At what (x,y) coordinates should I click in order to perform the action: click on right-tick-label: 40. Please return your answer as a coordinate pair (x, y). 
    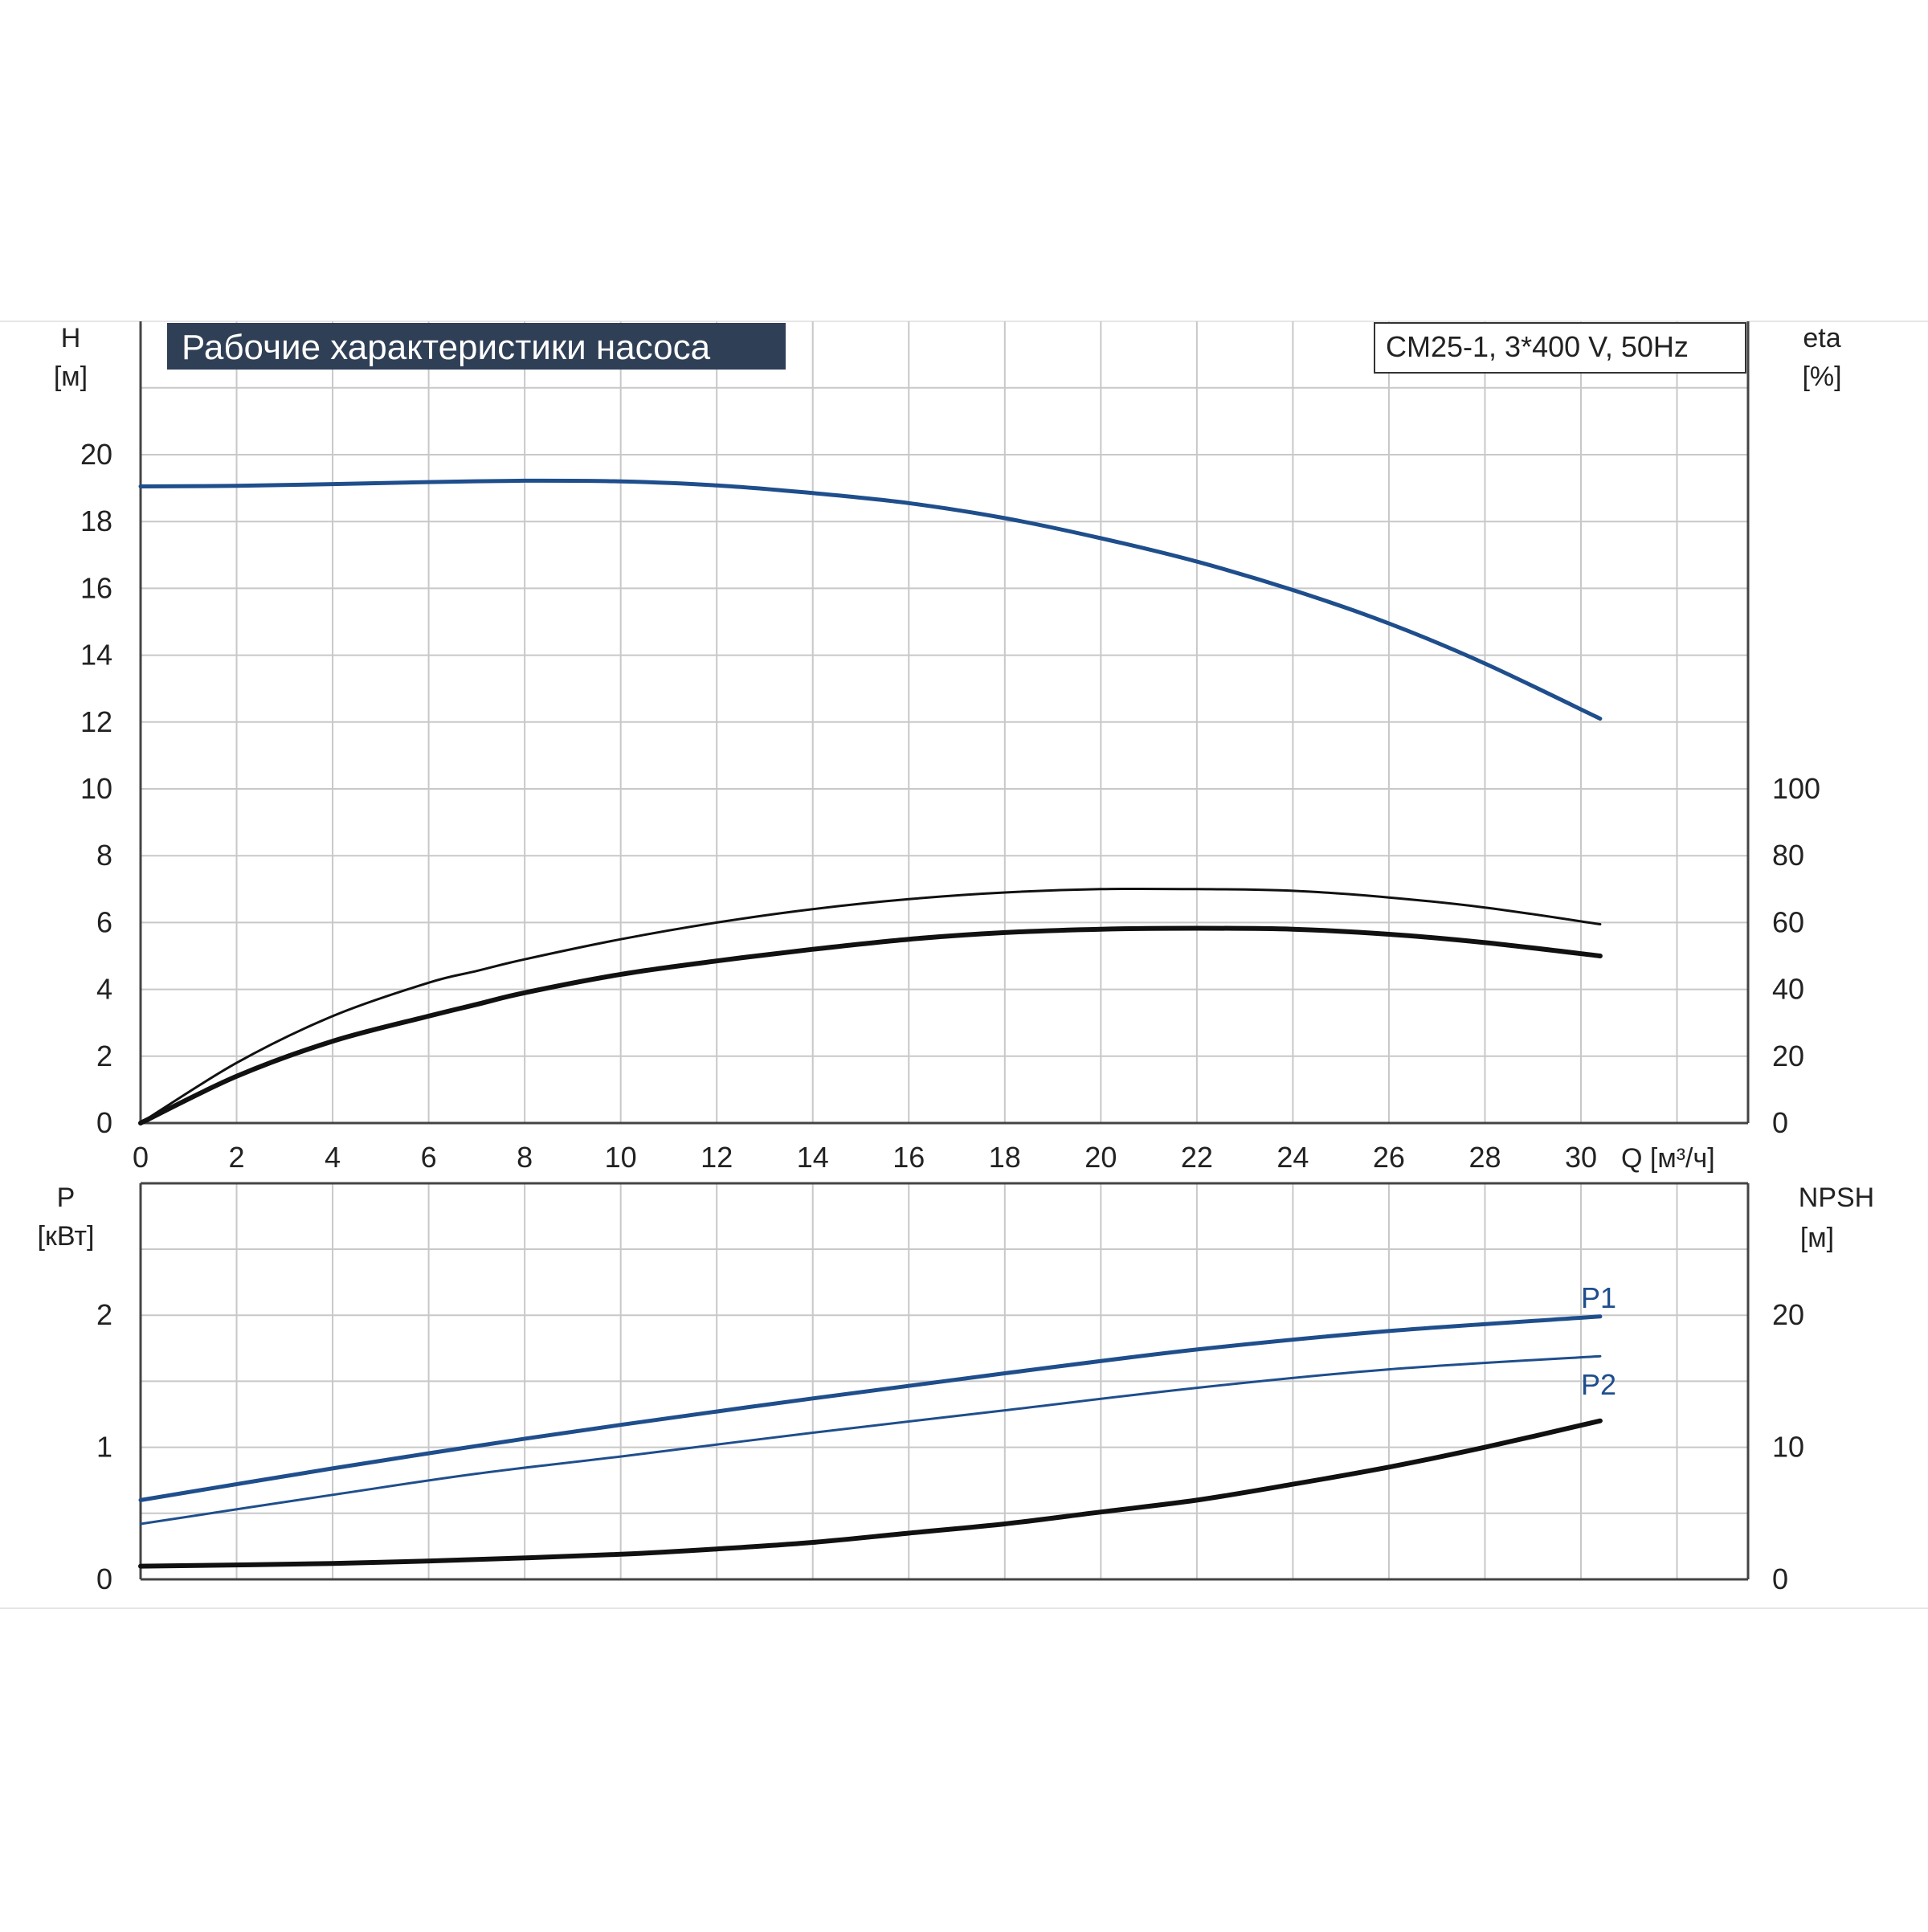
    Looking at the image, I should click on (1788, 989).